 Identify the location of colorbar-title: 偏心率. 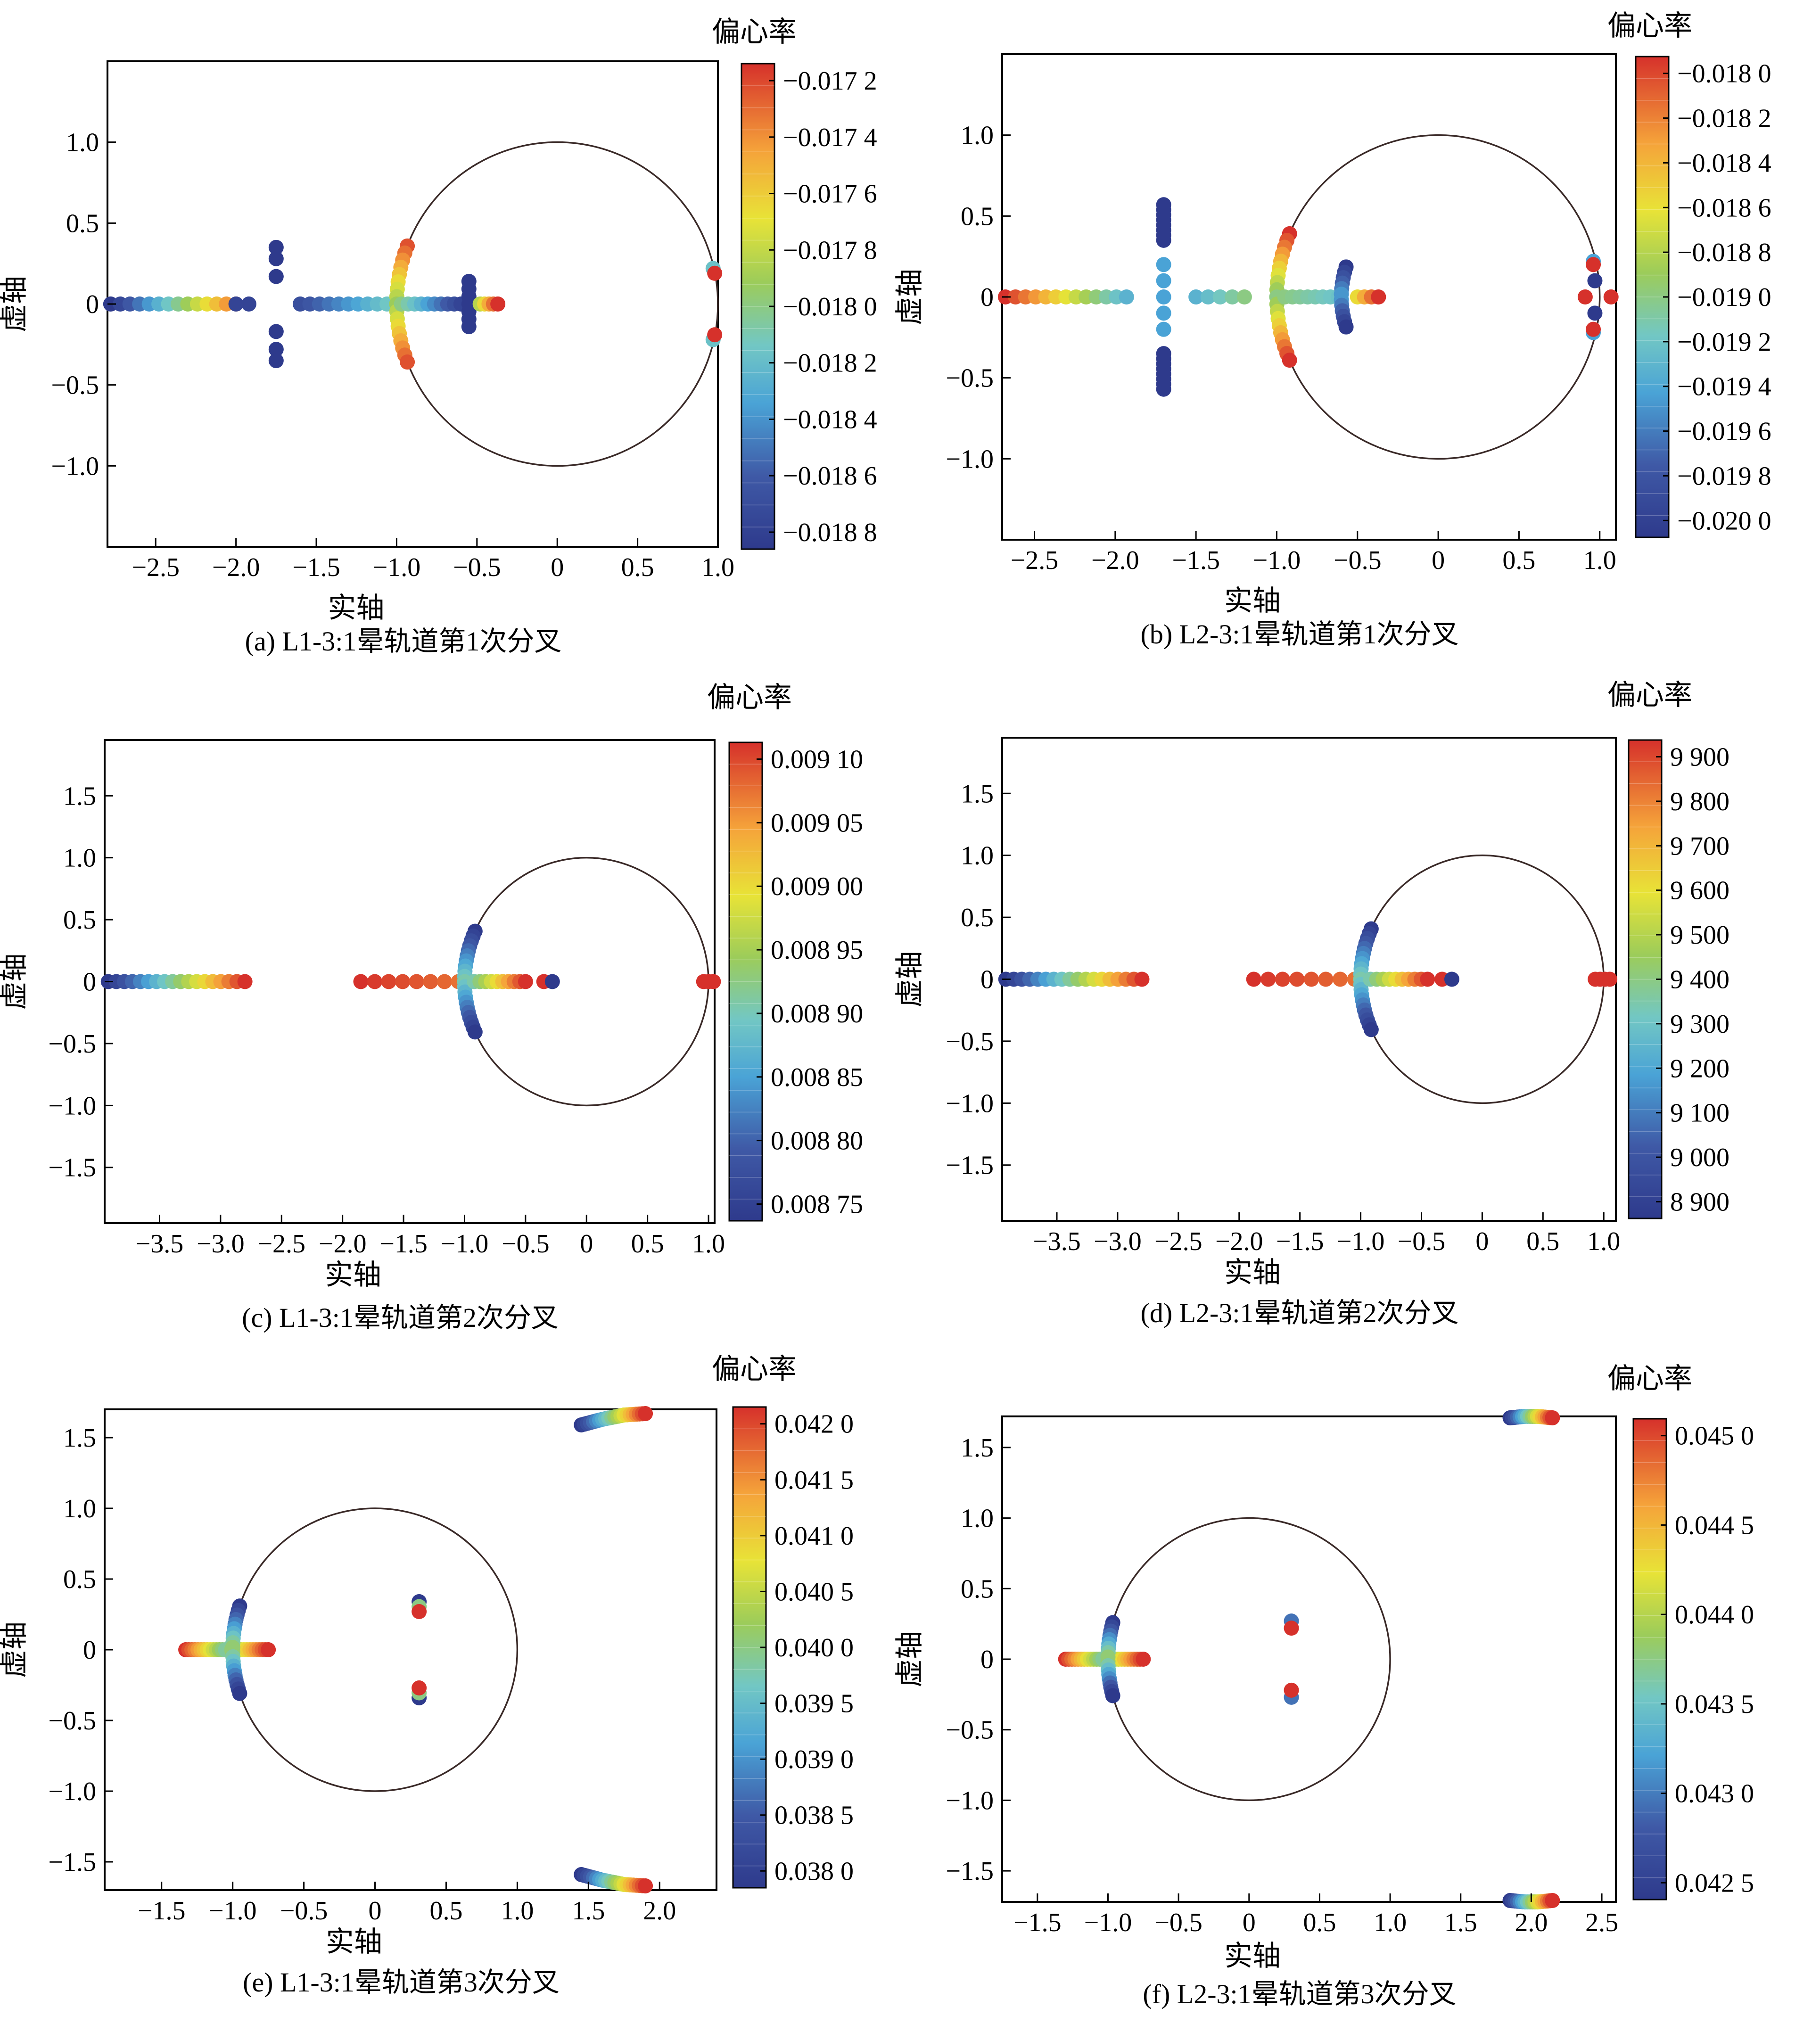
(755, 1369).